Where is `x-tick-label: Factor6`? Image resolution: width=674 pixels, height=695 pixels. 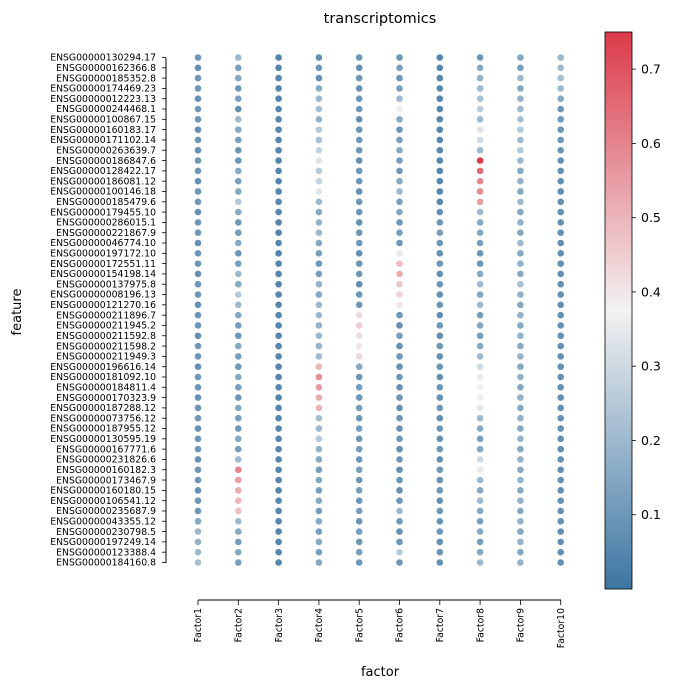 x-tick-label: Factor6 is located at coordinates (400, 625).